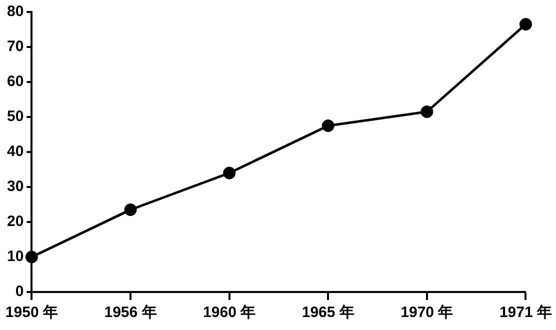 The width and height of the screenshot is (556, 330). What do you see at coordinates (130, 313) in the screenshot?
I see `x-tick-label: 1956 年` at bounding box center [130, 313].